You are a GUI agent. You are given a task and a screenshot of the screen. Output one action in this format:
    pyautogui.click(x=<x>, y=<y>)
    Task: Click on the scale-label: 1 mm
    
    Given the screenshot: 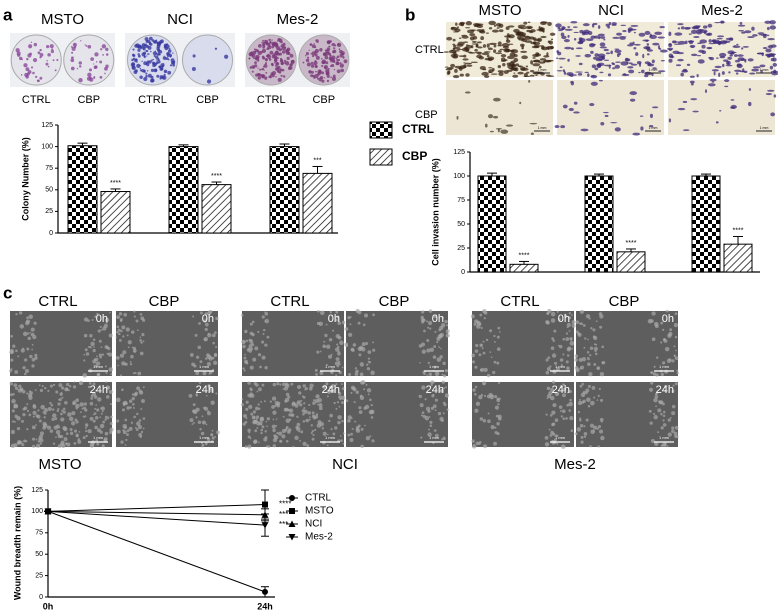 What is the action you would take?
    pyautogui.click(x=664, y=366)
    